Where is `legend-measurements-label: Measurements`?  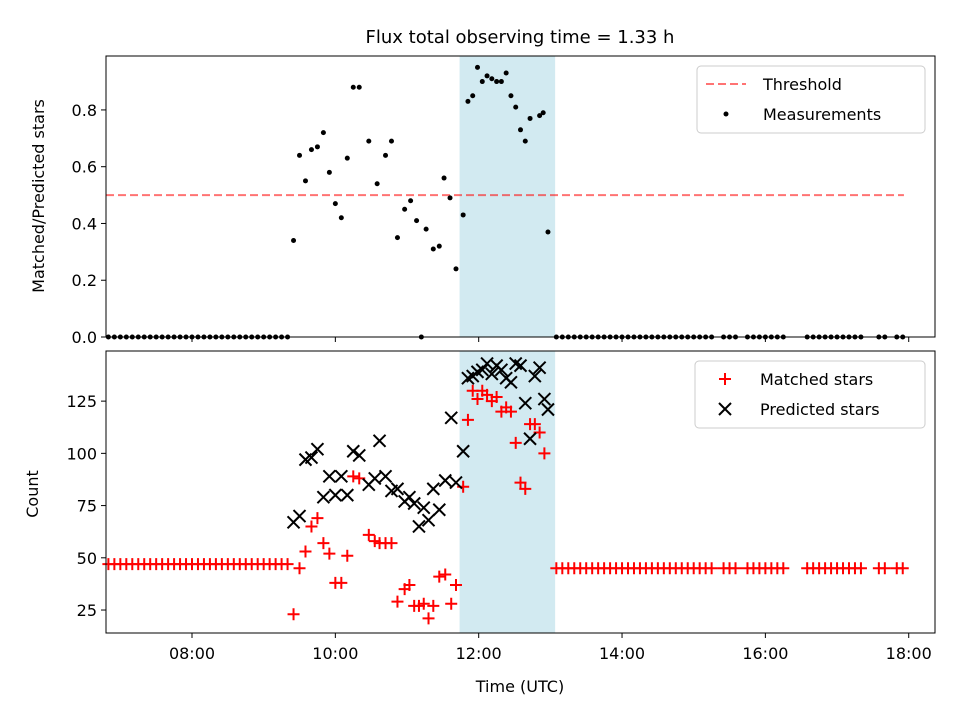
legend-measurements-label: Measurements is located at coordinates (822, 114).